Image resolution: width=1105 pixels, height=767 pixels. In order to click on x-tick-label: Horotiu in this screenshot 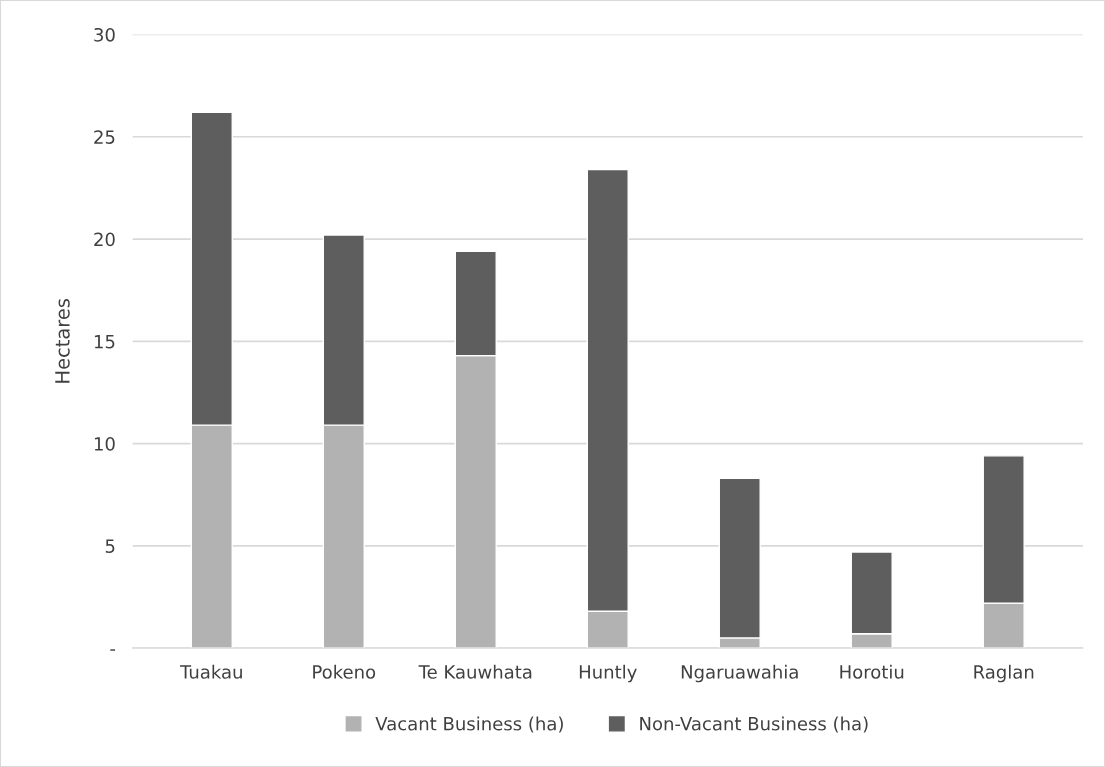, I will do `click(872, 671)`.